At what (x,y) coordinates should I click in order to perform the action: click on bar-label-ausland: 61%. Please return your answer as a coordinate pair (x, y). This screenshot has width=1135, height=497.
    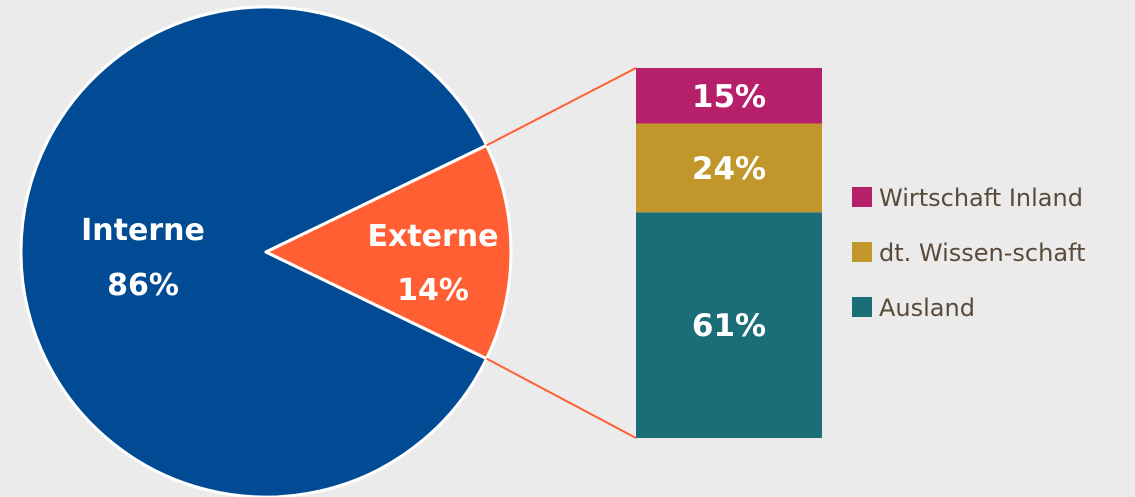
    Looking at the image, I should click on (729, 326).